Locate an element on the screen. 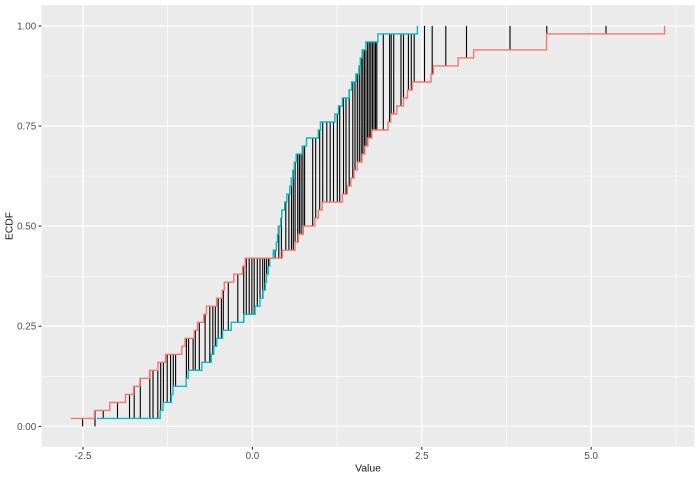 This screenshot has height=485, width=700. svg-text: ECDF is located at coordinates (9, 226).